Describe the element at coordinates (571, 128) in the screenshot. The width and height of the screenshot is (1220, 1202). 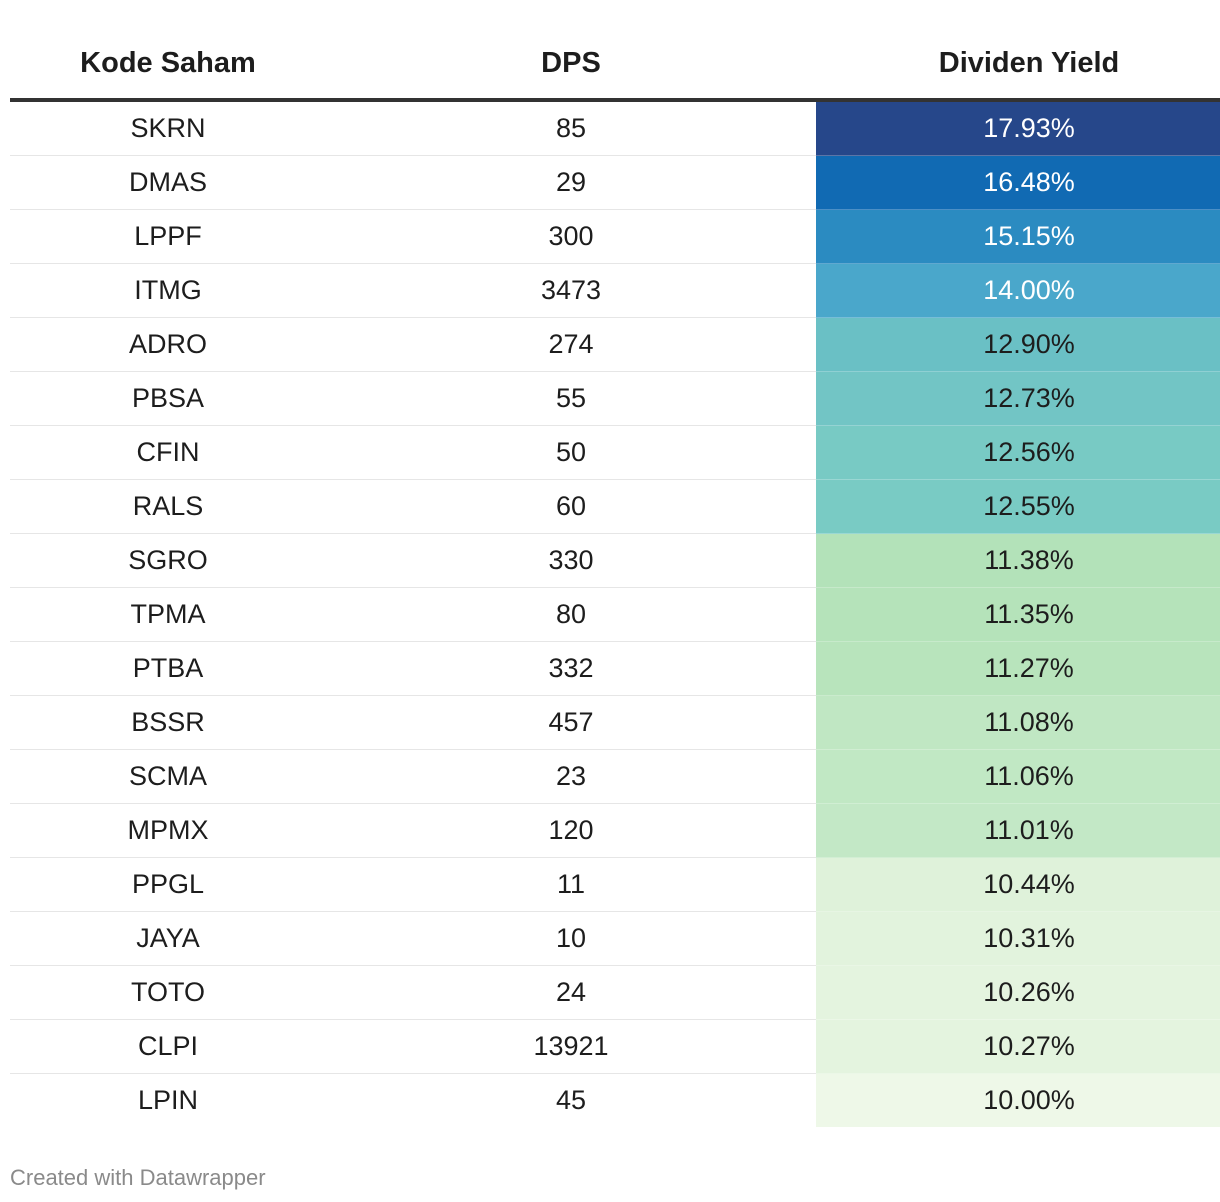
I see `cell-dps: 85` at that location.